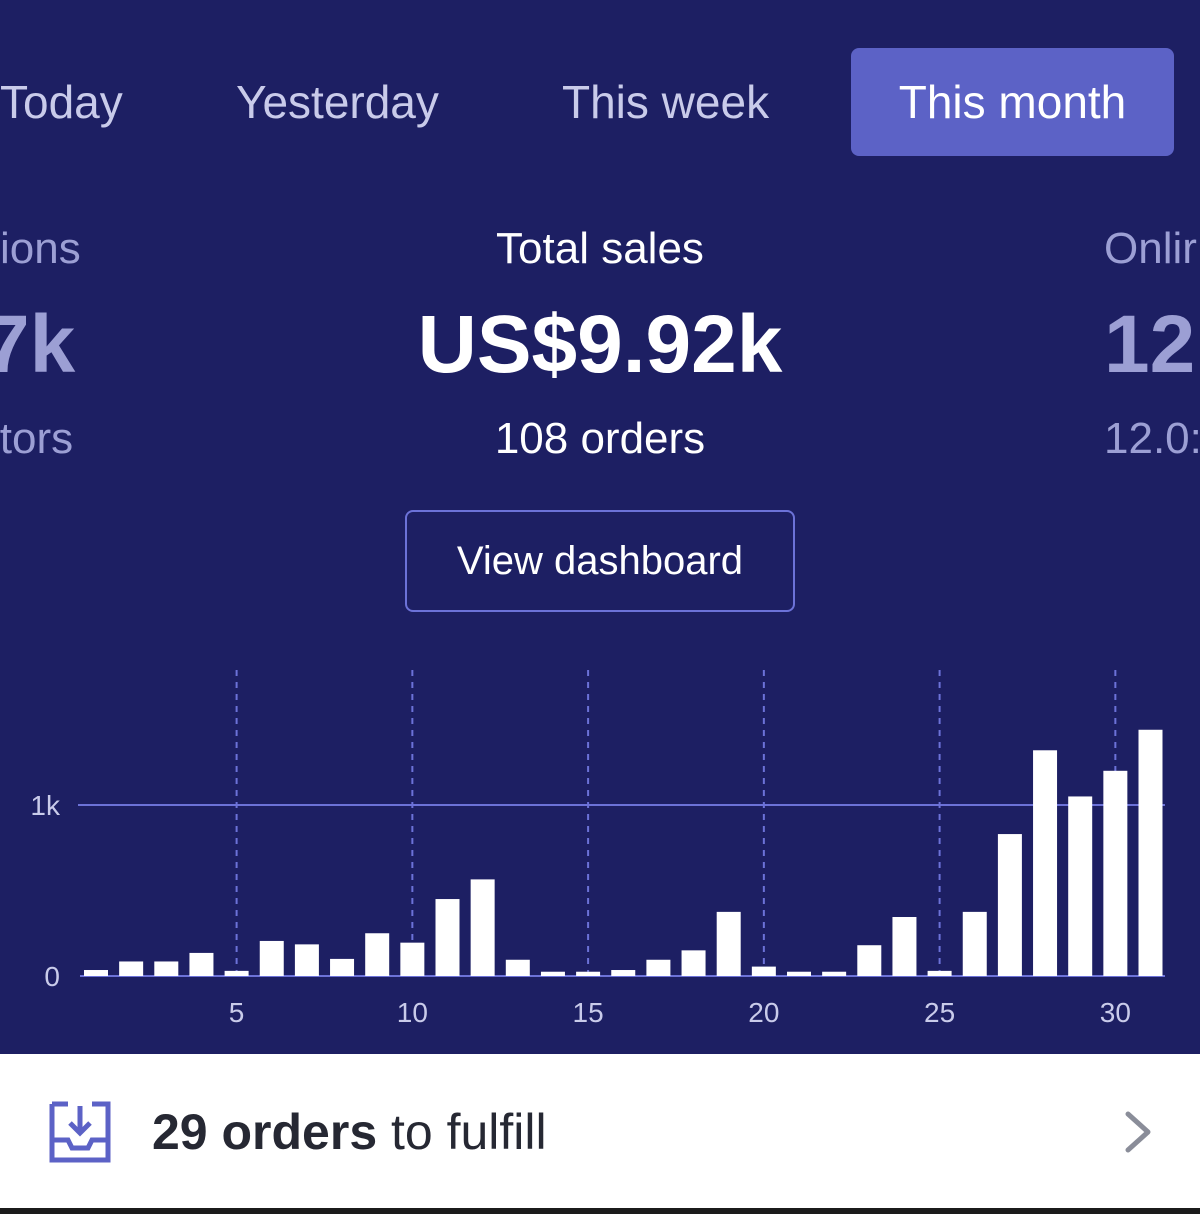 This screenshot has height=1214, width=1200. I want to click on tab-this-week: This week, so click(666, 102).